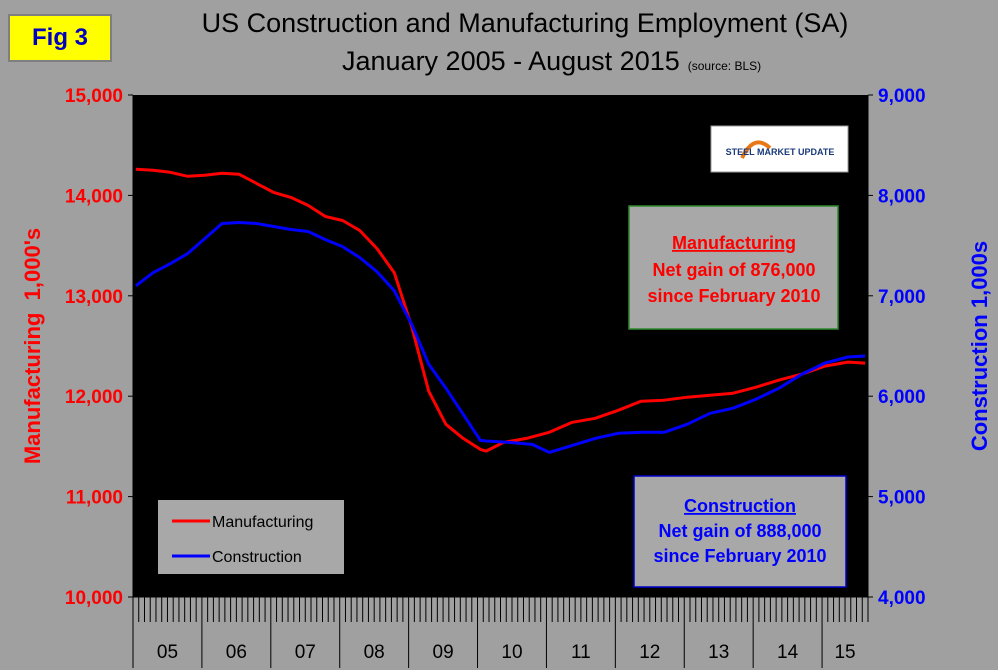 The width and height of the screenshot is (998, 670). What do you see at coordinates (511, 652) in the screenshot?
I see `x-tick-label: 10` at bounding box center [511, 652].